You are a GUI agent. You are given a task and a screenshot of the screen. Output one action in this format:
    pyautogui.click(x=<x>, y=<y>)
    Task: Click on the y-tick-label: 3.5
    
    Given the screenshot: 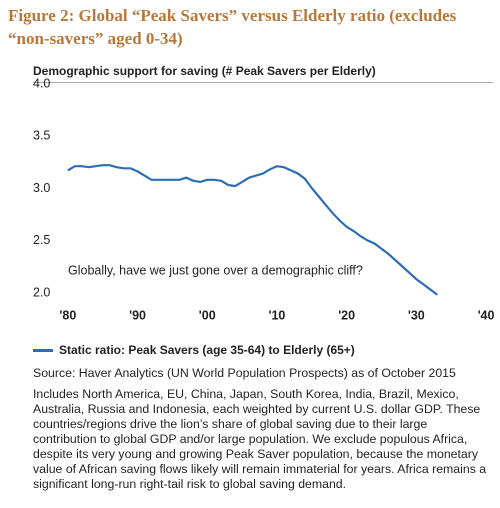 What is the action you would take?
    pyautogui.click(x=41, y=136)
    